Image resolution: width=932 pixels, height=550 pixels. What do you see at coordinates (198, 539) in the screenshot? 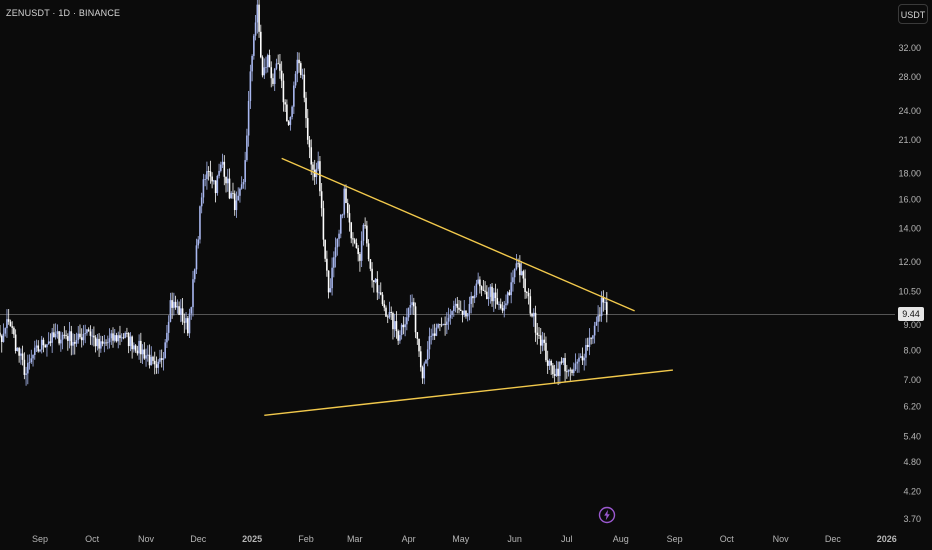
I see `x-tick-label: Dec` at bounding box center [198, 539].